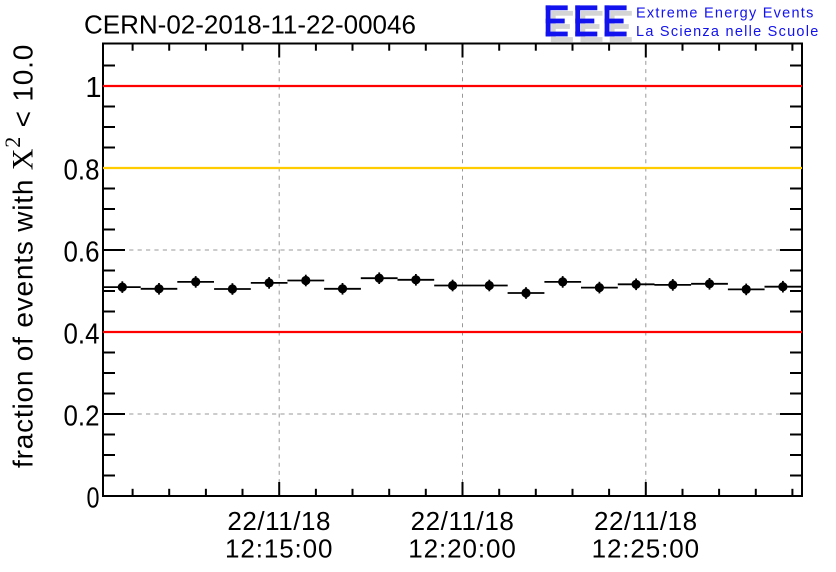 Image resolution: width=836 pixels, height=572 pixels. What do you see at coordinates (82, 417) in the screenshot?
I see `svg-text: 0.2` at bounding box center [82, 417].